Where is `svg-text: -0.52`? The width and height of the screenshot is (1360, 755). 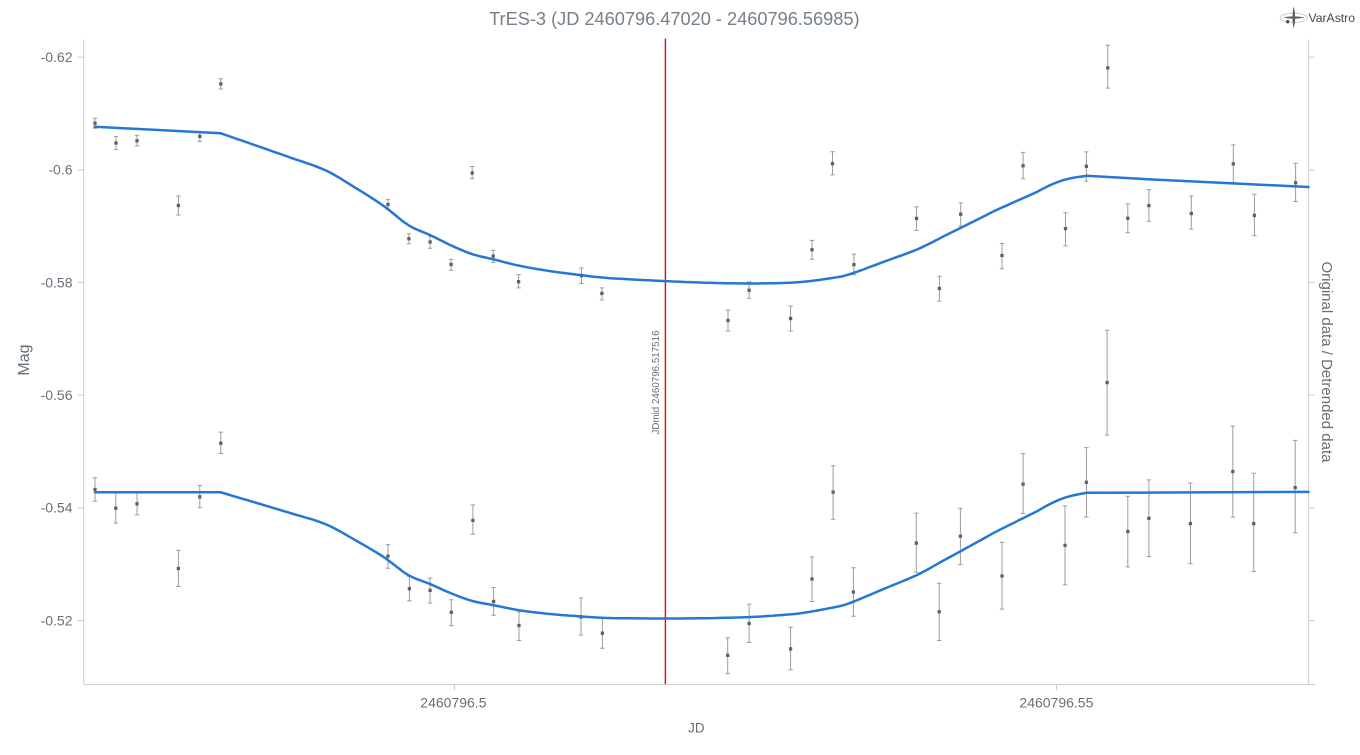 svg-text: -0.52 is located at coordinates (57, 620).